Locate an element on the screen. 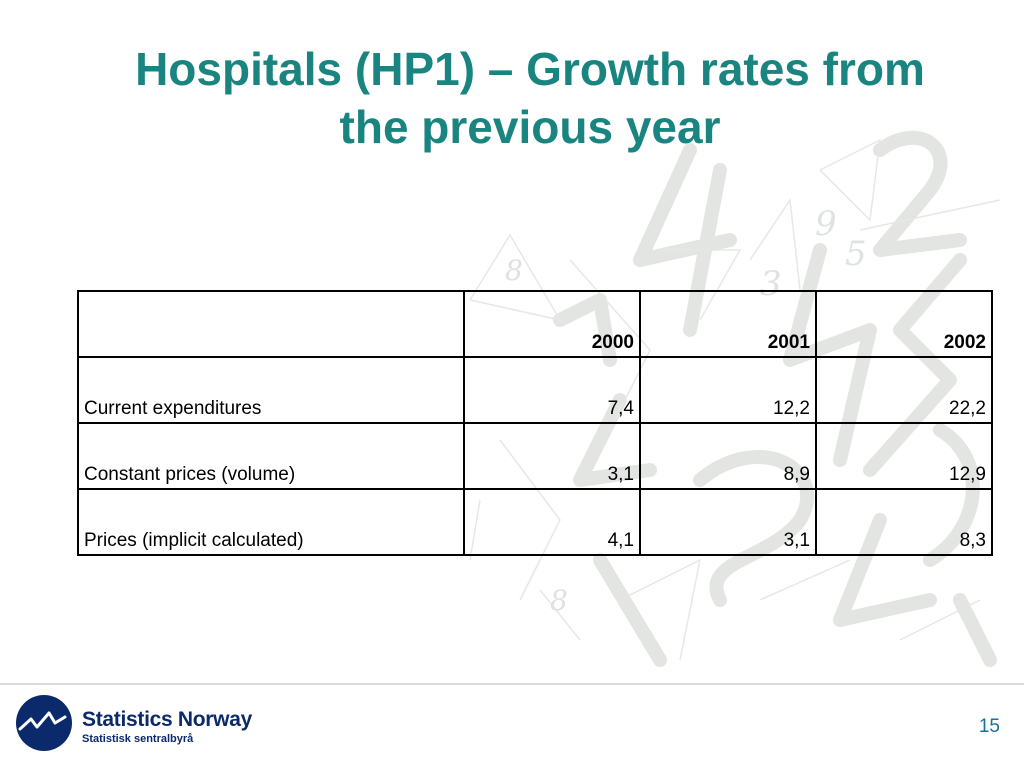 The width and height of the screenshot is (1024, 768). table-cell: 8,3 is located at coordinates (904, 522).